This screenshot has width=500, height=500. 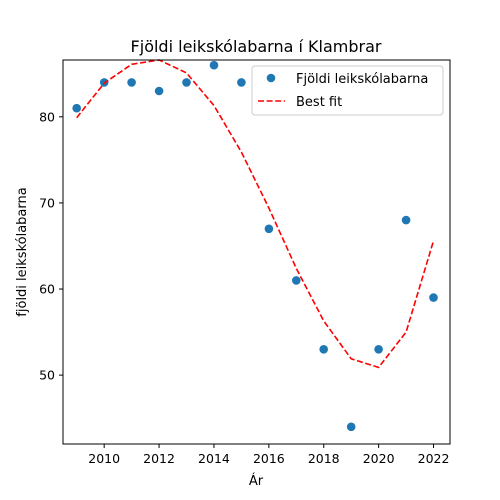 What do you see at coordinates (47, 202) in the screenshot?
I see `y-tick-label: 70` at bounding box center [47, 202].